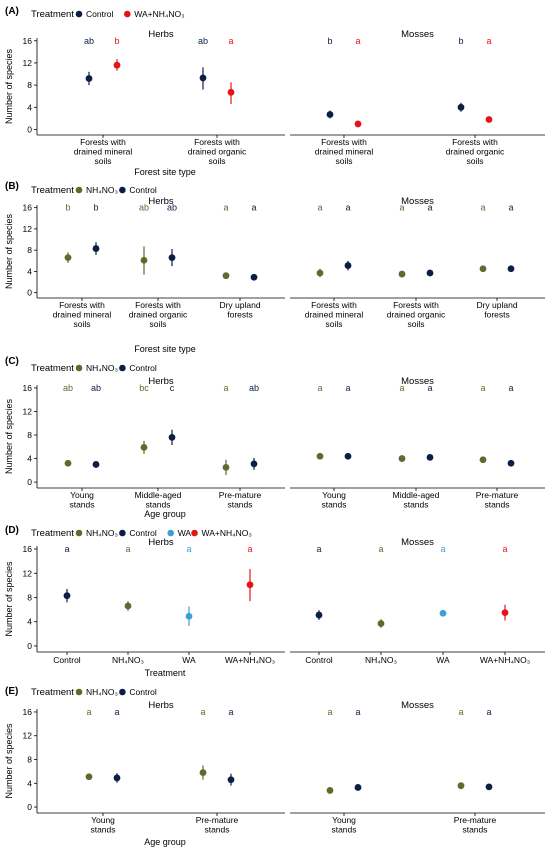  I want to click on legend: Treatment NH₄NO₃ Control, so click(94, 368).